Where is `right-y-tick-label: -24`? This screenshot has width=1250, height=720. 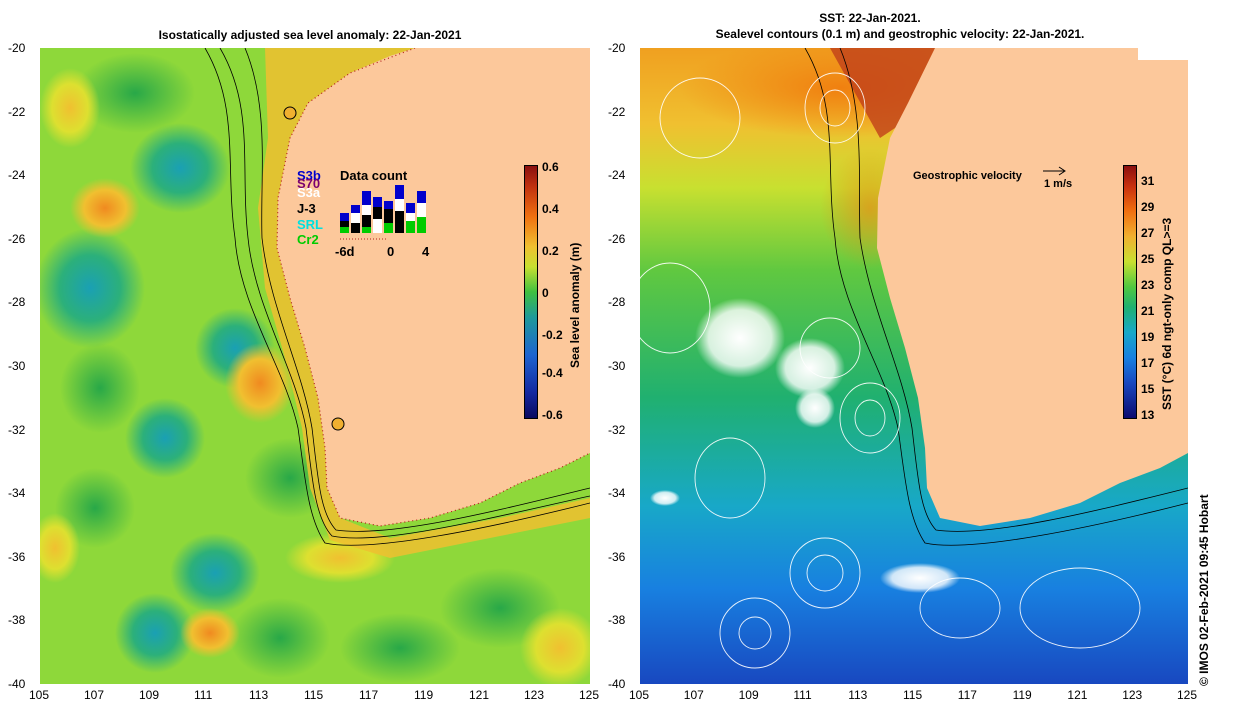
right-y-tick-label: -24 is located at coordinates (617, 175).